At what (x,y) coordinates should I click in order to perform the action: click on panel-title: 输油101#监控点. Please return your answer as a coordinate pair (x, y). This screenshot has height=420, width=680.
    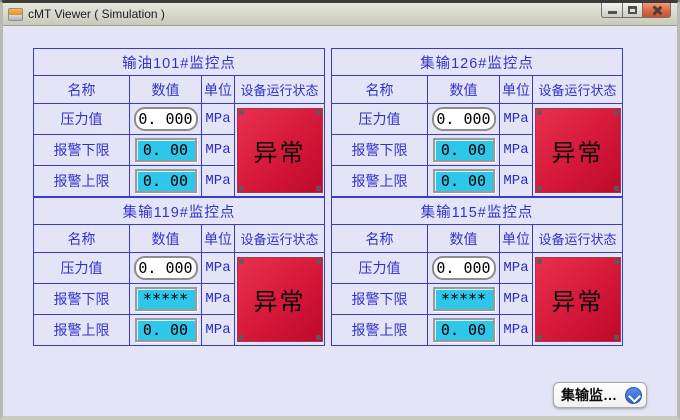
    Looking at the image, I should click on (179, 63).